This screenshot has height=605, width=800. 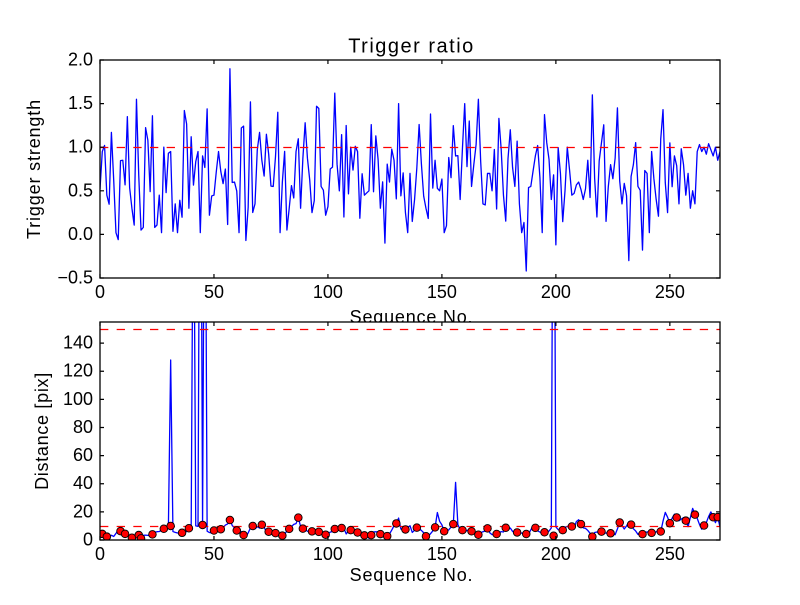 I want to click on svg-text: 1.5, so click(x=80, y=103).